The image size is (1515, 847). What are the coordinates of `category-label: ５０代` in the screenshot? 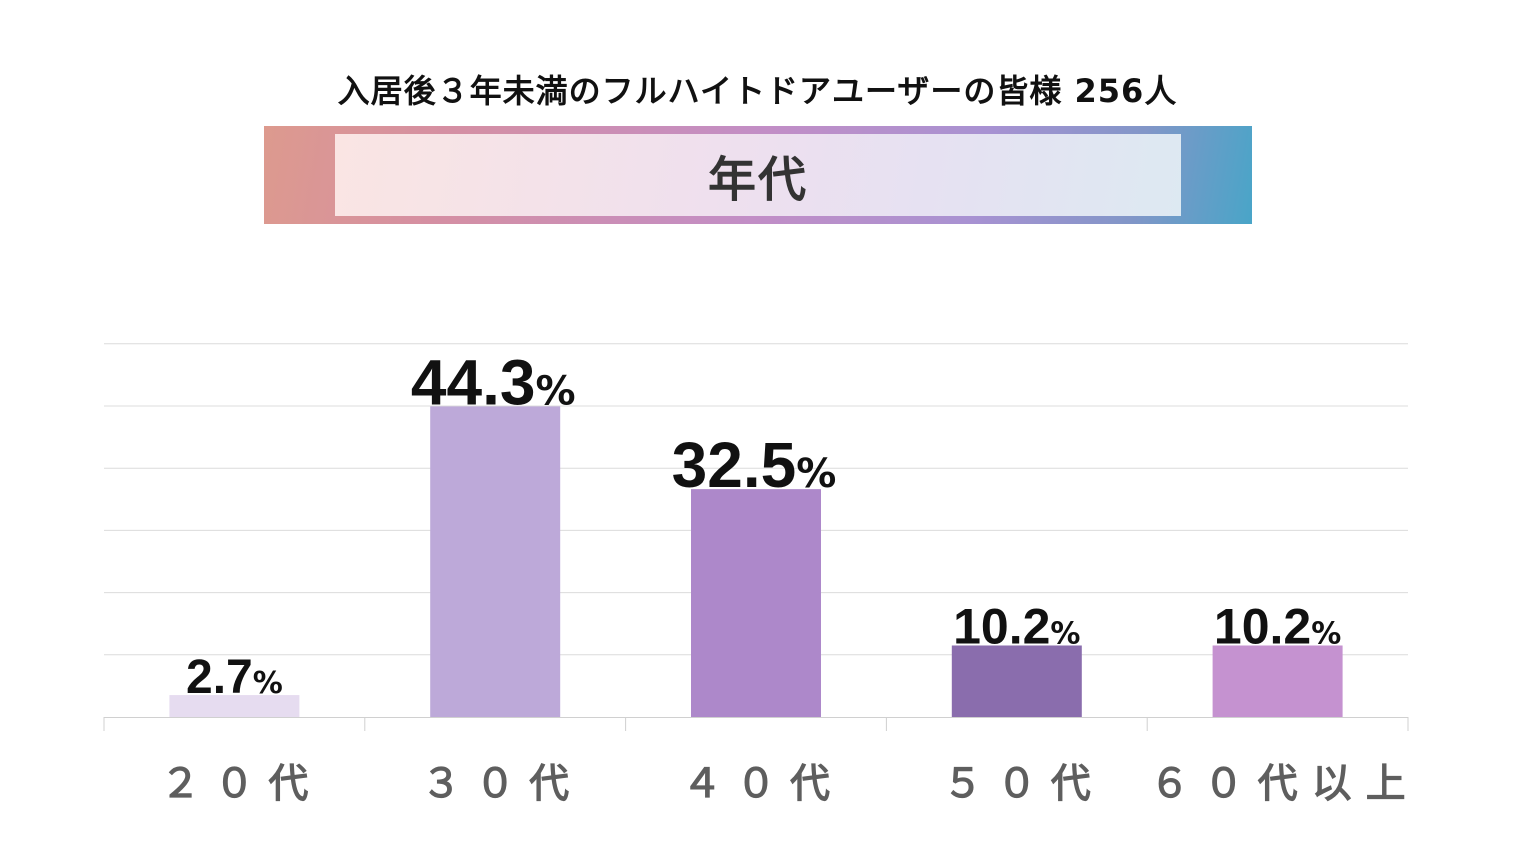 It's located at (1024, 784).